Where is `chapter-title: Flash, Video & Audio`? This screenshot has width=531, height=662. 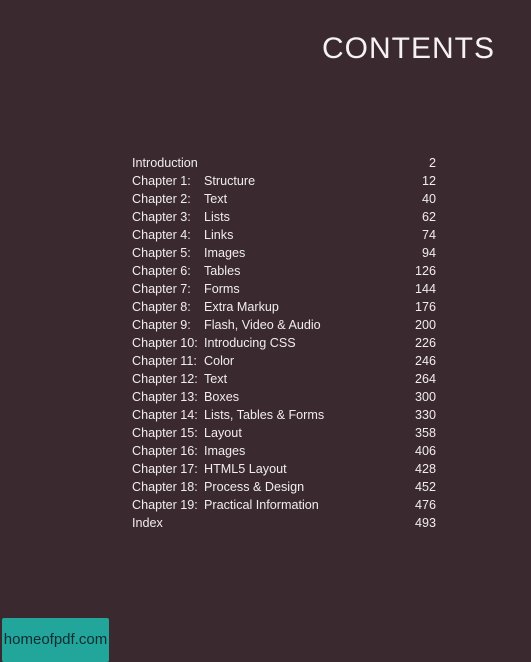
chapter-title: Flash, Video & Audio is located at coordinates (262, 325).